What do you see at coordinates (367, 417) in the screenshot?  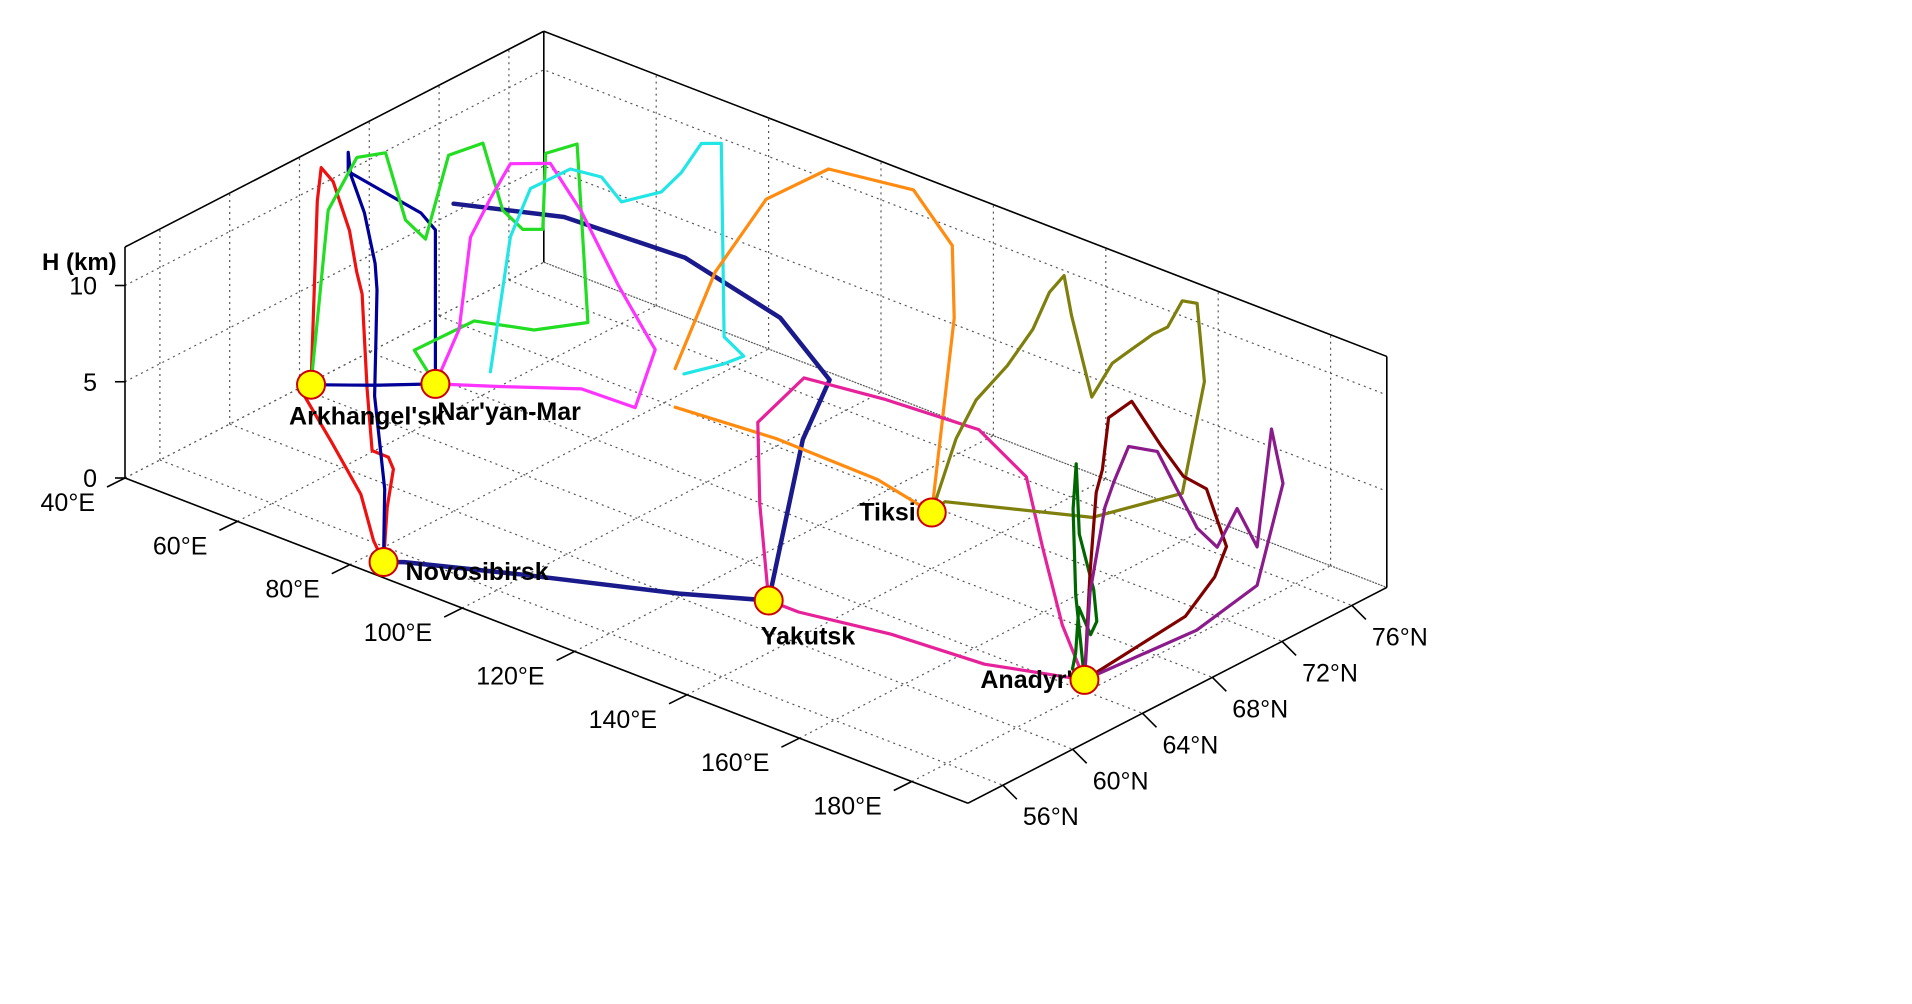 I see `city-label: Arkhangel'sk` at bounding box center [367, 417].